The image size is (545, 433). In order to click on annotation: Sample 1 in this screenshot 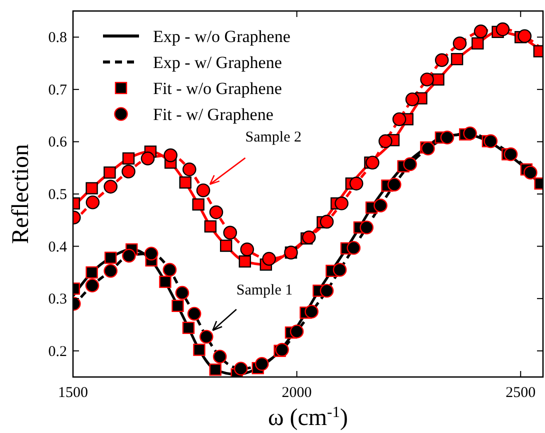, I will do `click(264, 290)`.